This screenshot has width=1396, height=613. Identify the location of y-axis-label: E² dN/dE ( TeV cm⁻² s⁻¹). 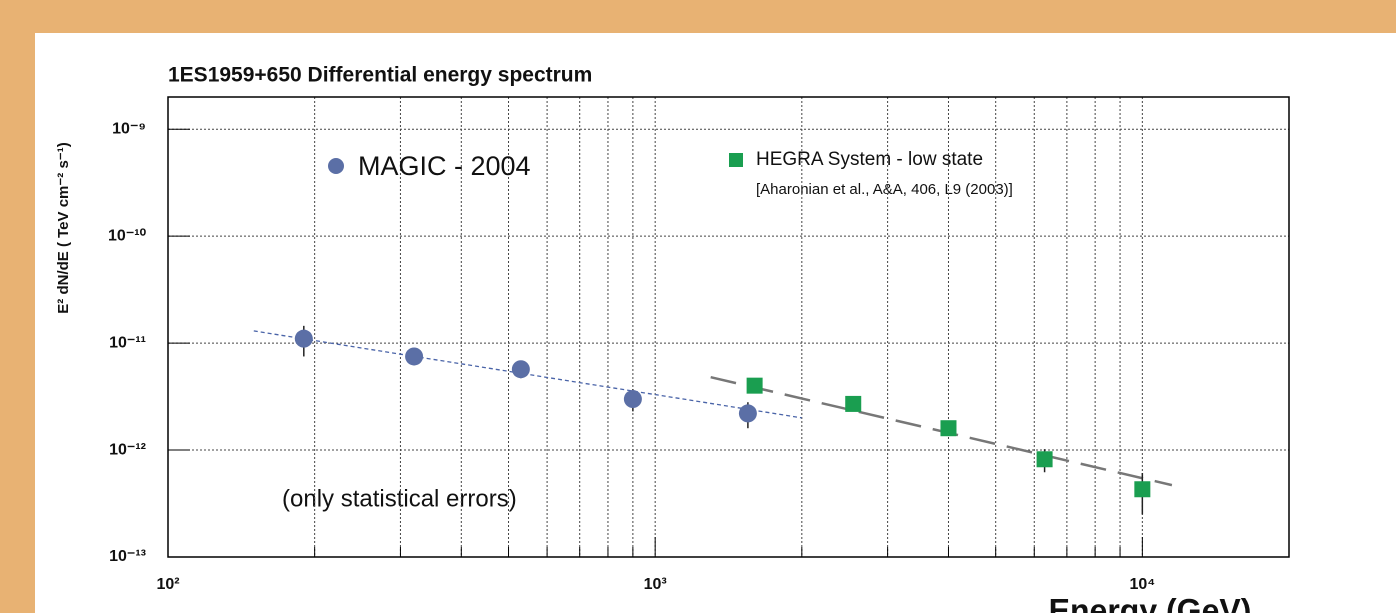
(63, 227).